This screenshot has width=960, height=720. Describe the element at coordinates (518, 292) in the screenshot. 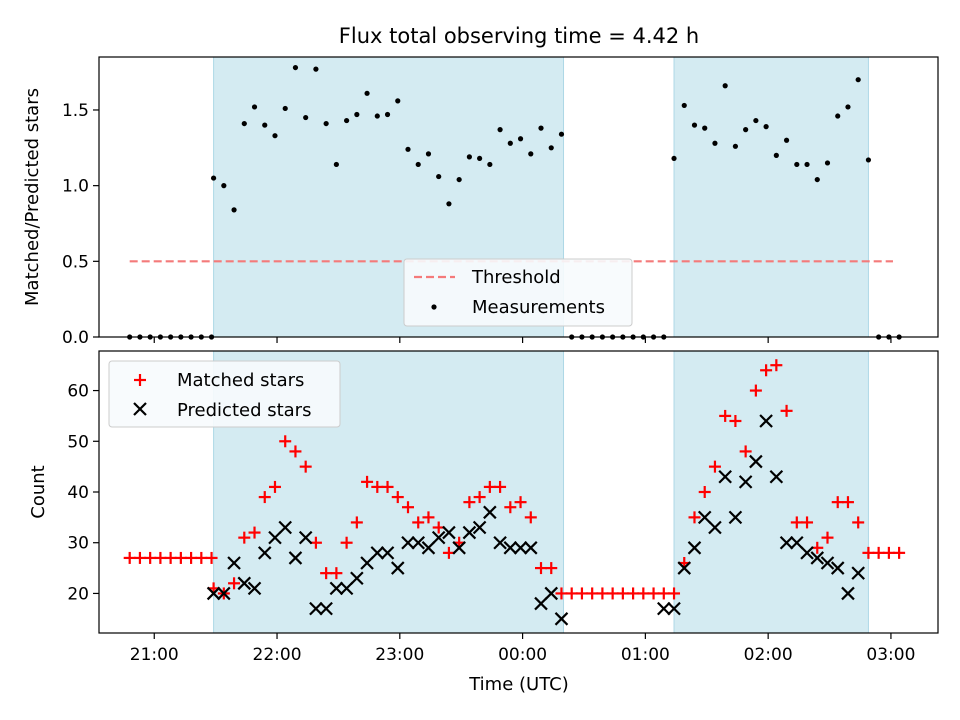

I see `top-legend-box` at that location.